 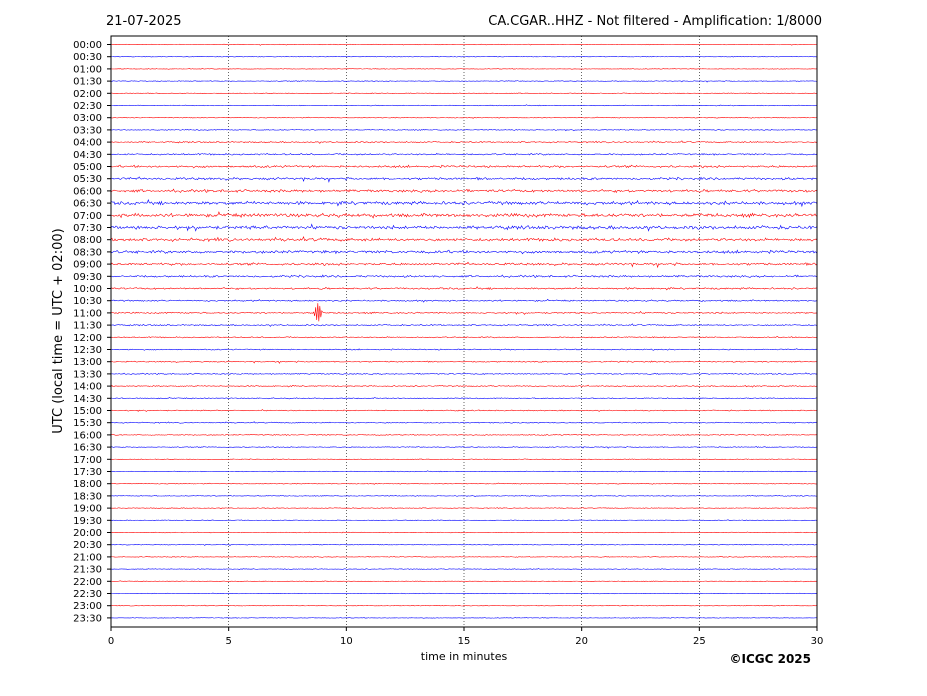 I want to click on y-tick-label: 20:30, so click(x=87, y=545).